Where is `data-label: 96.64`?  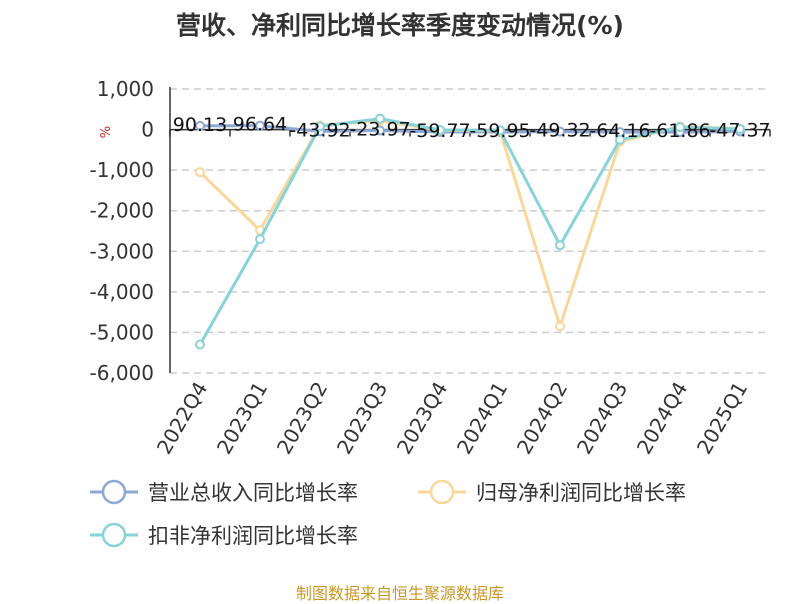
data-label: 96.64 is located at coordinates (260, 125).